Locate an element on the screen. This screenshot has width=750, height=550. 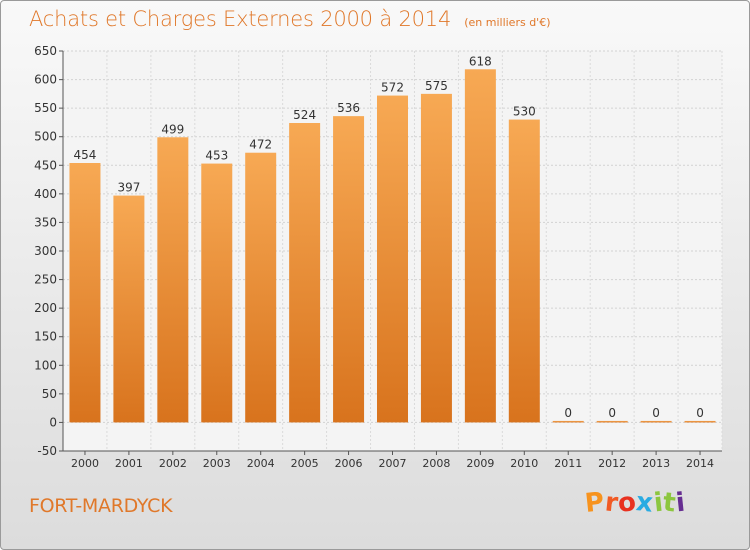
bar-value-label: 472 is located at coordinates (260, 145).